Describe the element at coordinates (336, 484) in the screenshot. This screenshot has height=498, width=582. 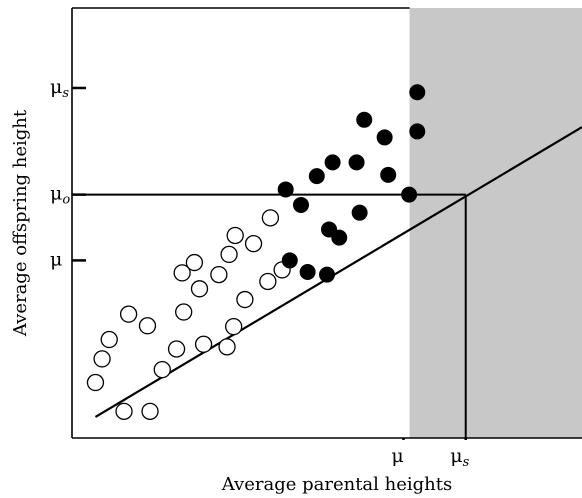
I see `x-axis-title: Average parental heights` at that location.